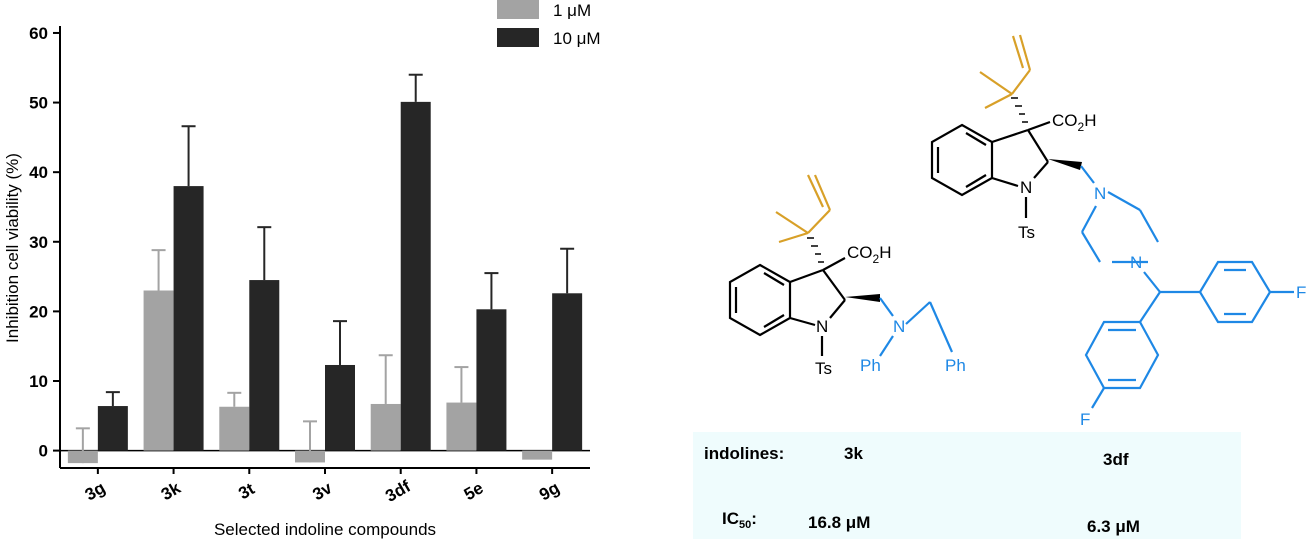  What do you see at coordinates (744, 453) in the screenshot?
I see `table-cell: indolines:` at bounding box center [744, 453].